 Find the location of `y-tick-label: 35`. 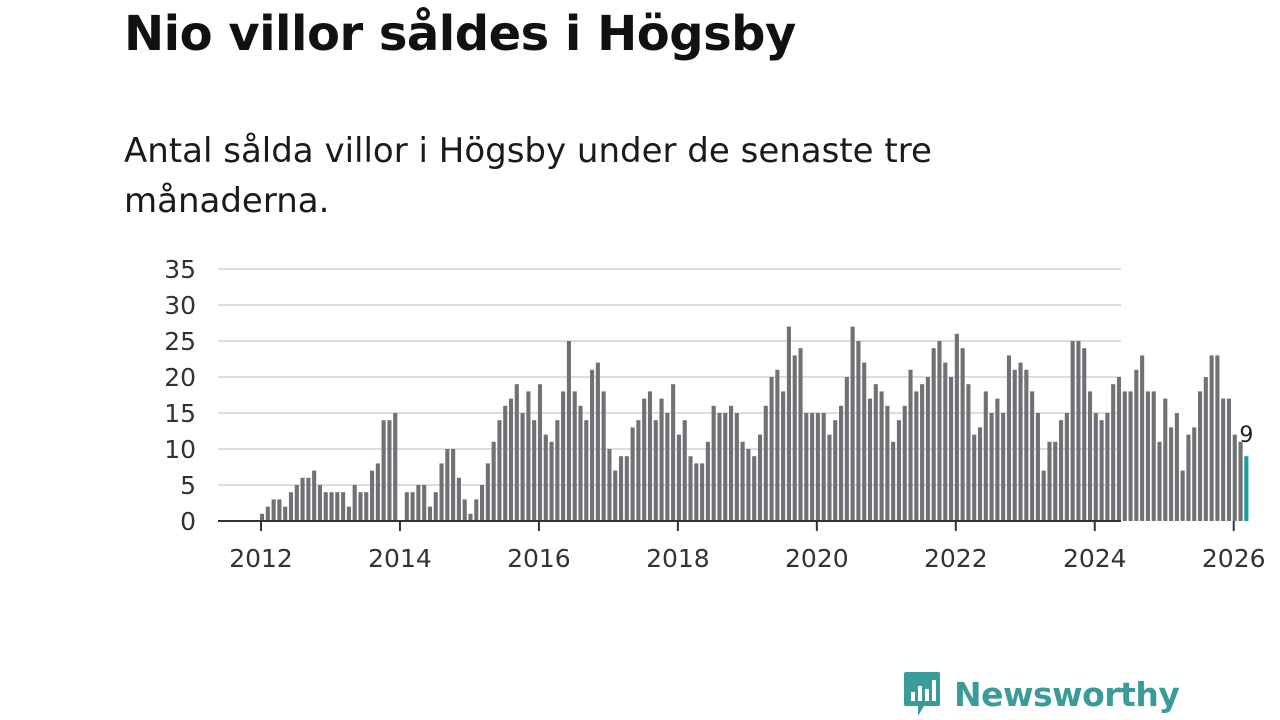

y-tick-label: 35 is located at coordinates (180, 269).